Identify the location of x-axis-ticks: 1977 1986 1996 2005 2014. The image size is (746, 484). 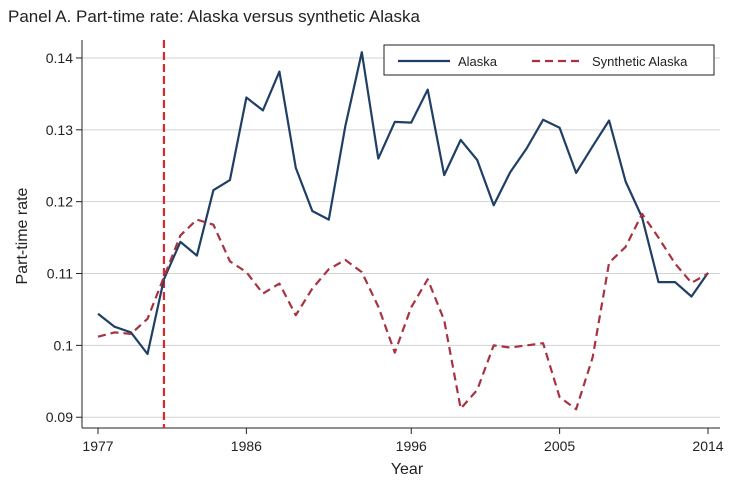
(403, 441).